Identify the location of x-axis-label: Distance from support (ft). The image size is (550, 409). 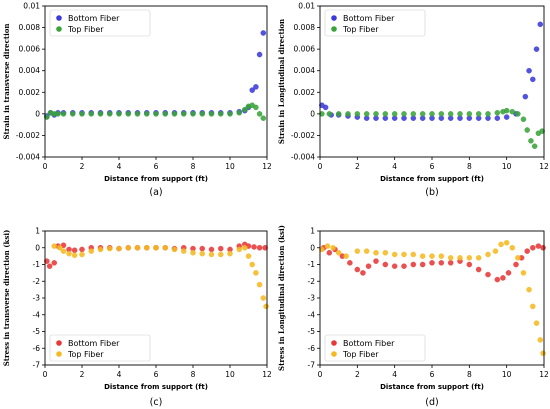
(432, 179).